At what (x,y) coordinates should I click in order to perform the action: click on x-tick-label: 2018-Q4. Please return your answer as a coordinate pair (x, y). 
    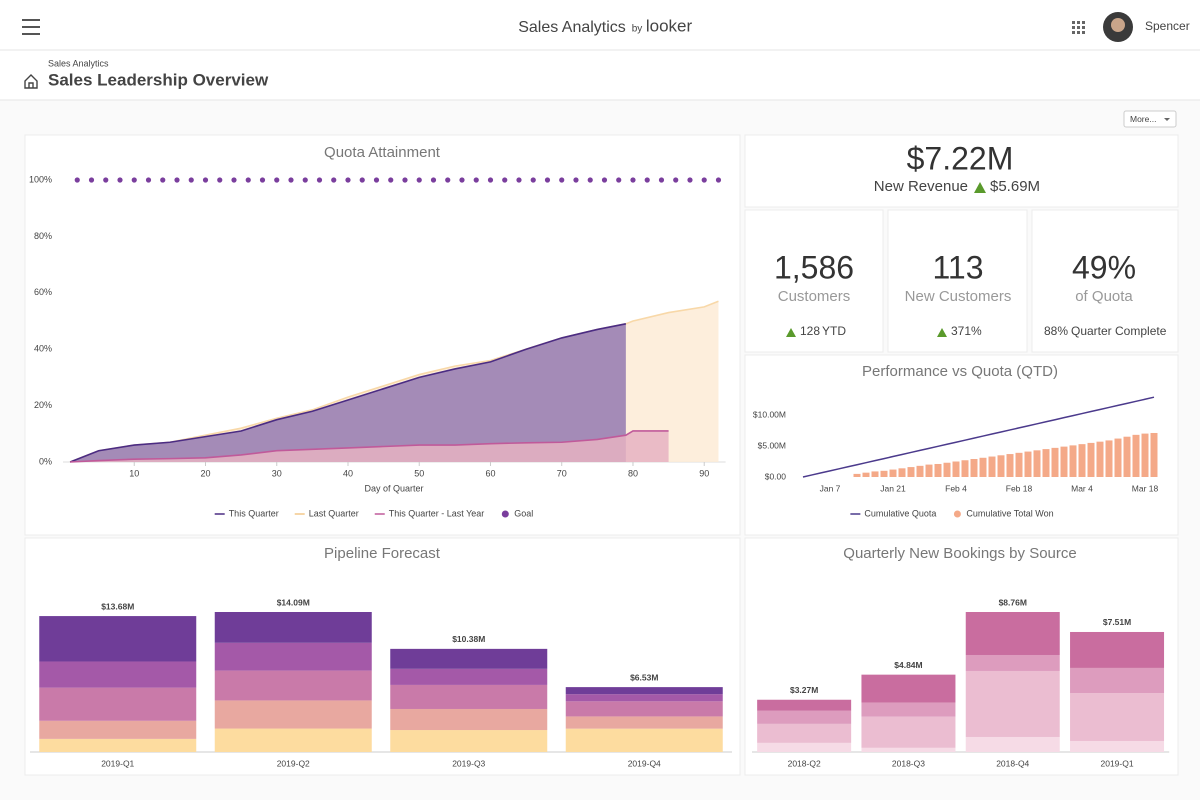
    Looking at the image, I should click on (1012, 763).